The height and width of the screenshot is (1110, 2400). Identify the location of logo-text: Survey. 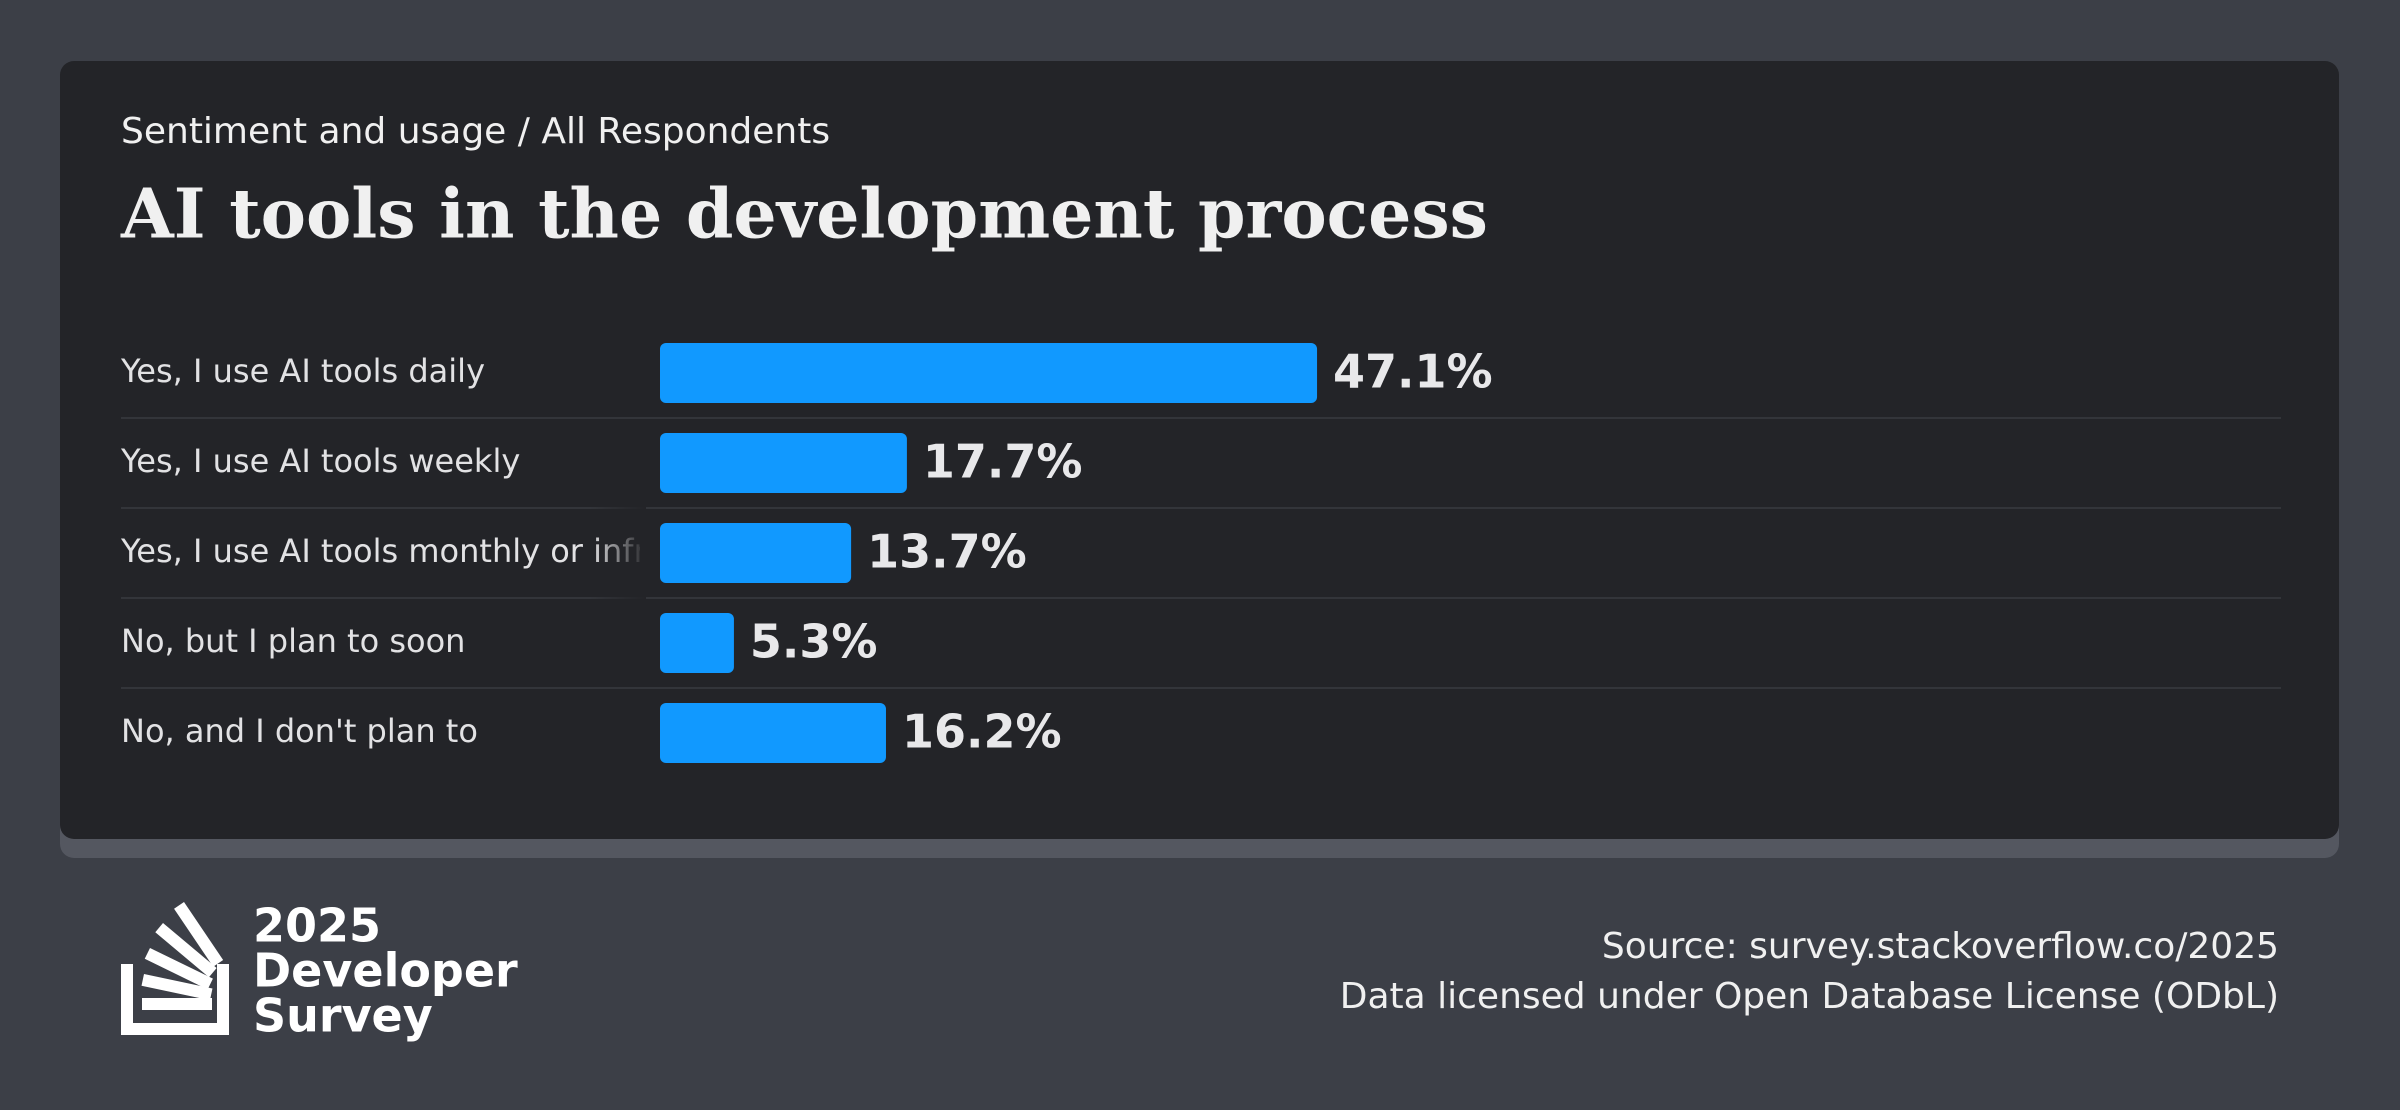
(343, 1016).